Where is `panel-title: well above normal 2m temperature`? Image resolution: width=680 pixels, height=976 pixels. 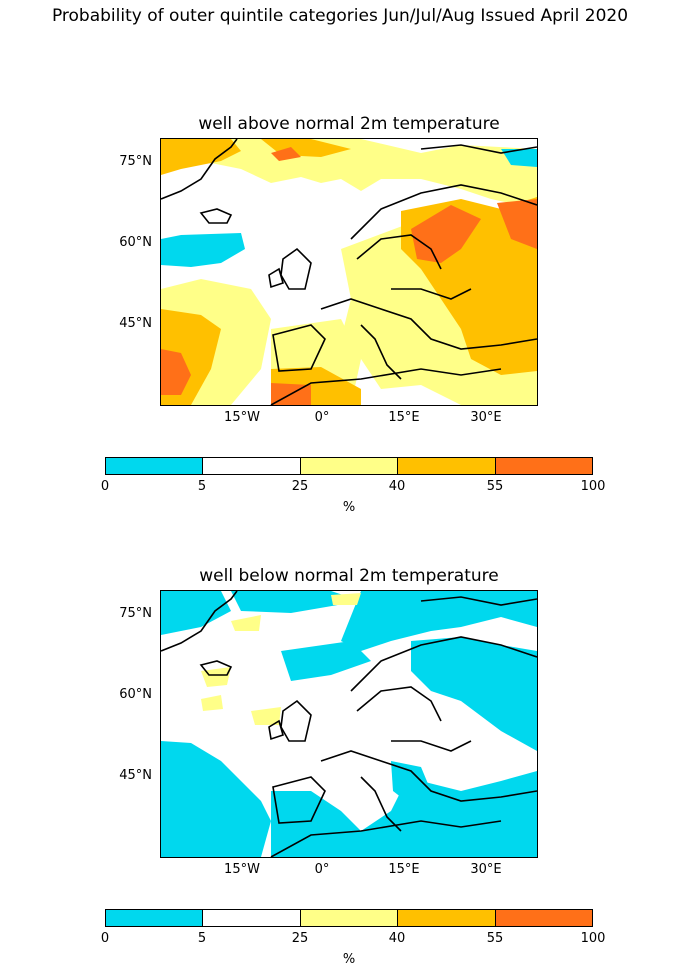 panel-title: well above normal 2m temperature is located at coordinates (349, 124).